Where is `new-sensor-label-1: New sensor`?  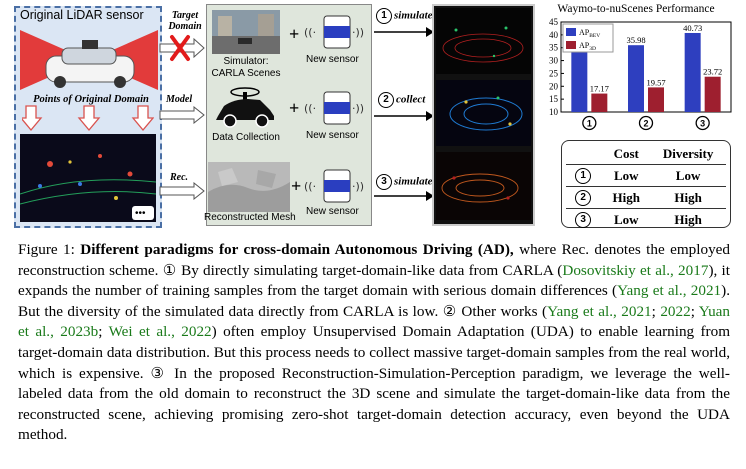
new-sensor-label-1: New sensor is located at coordinates (332, 59).